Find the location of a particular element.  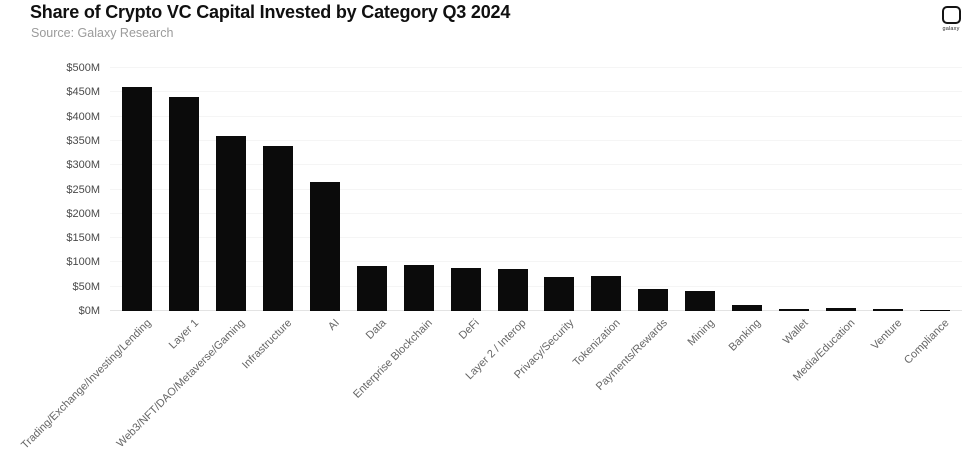

bar-cell: Enterprise Blockchain is located at coordinates (397, 234).